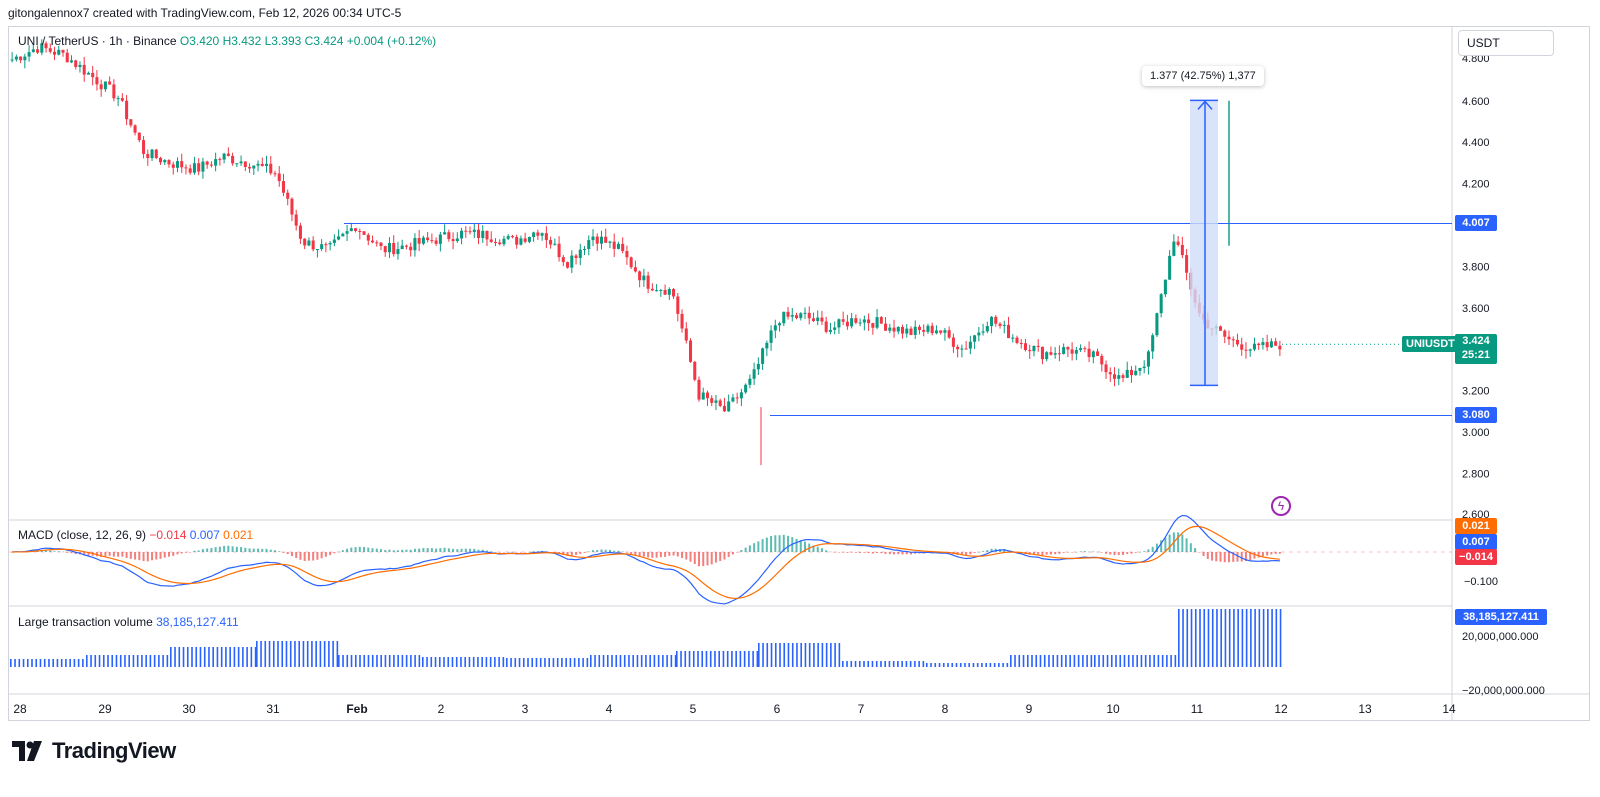 The width and height of the screenshot is (1600, 797). Describe the element at coordinates (199, 41) in the screenshot. I see `open-value: O3.420` at that location.